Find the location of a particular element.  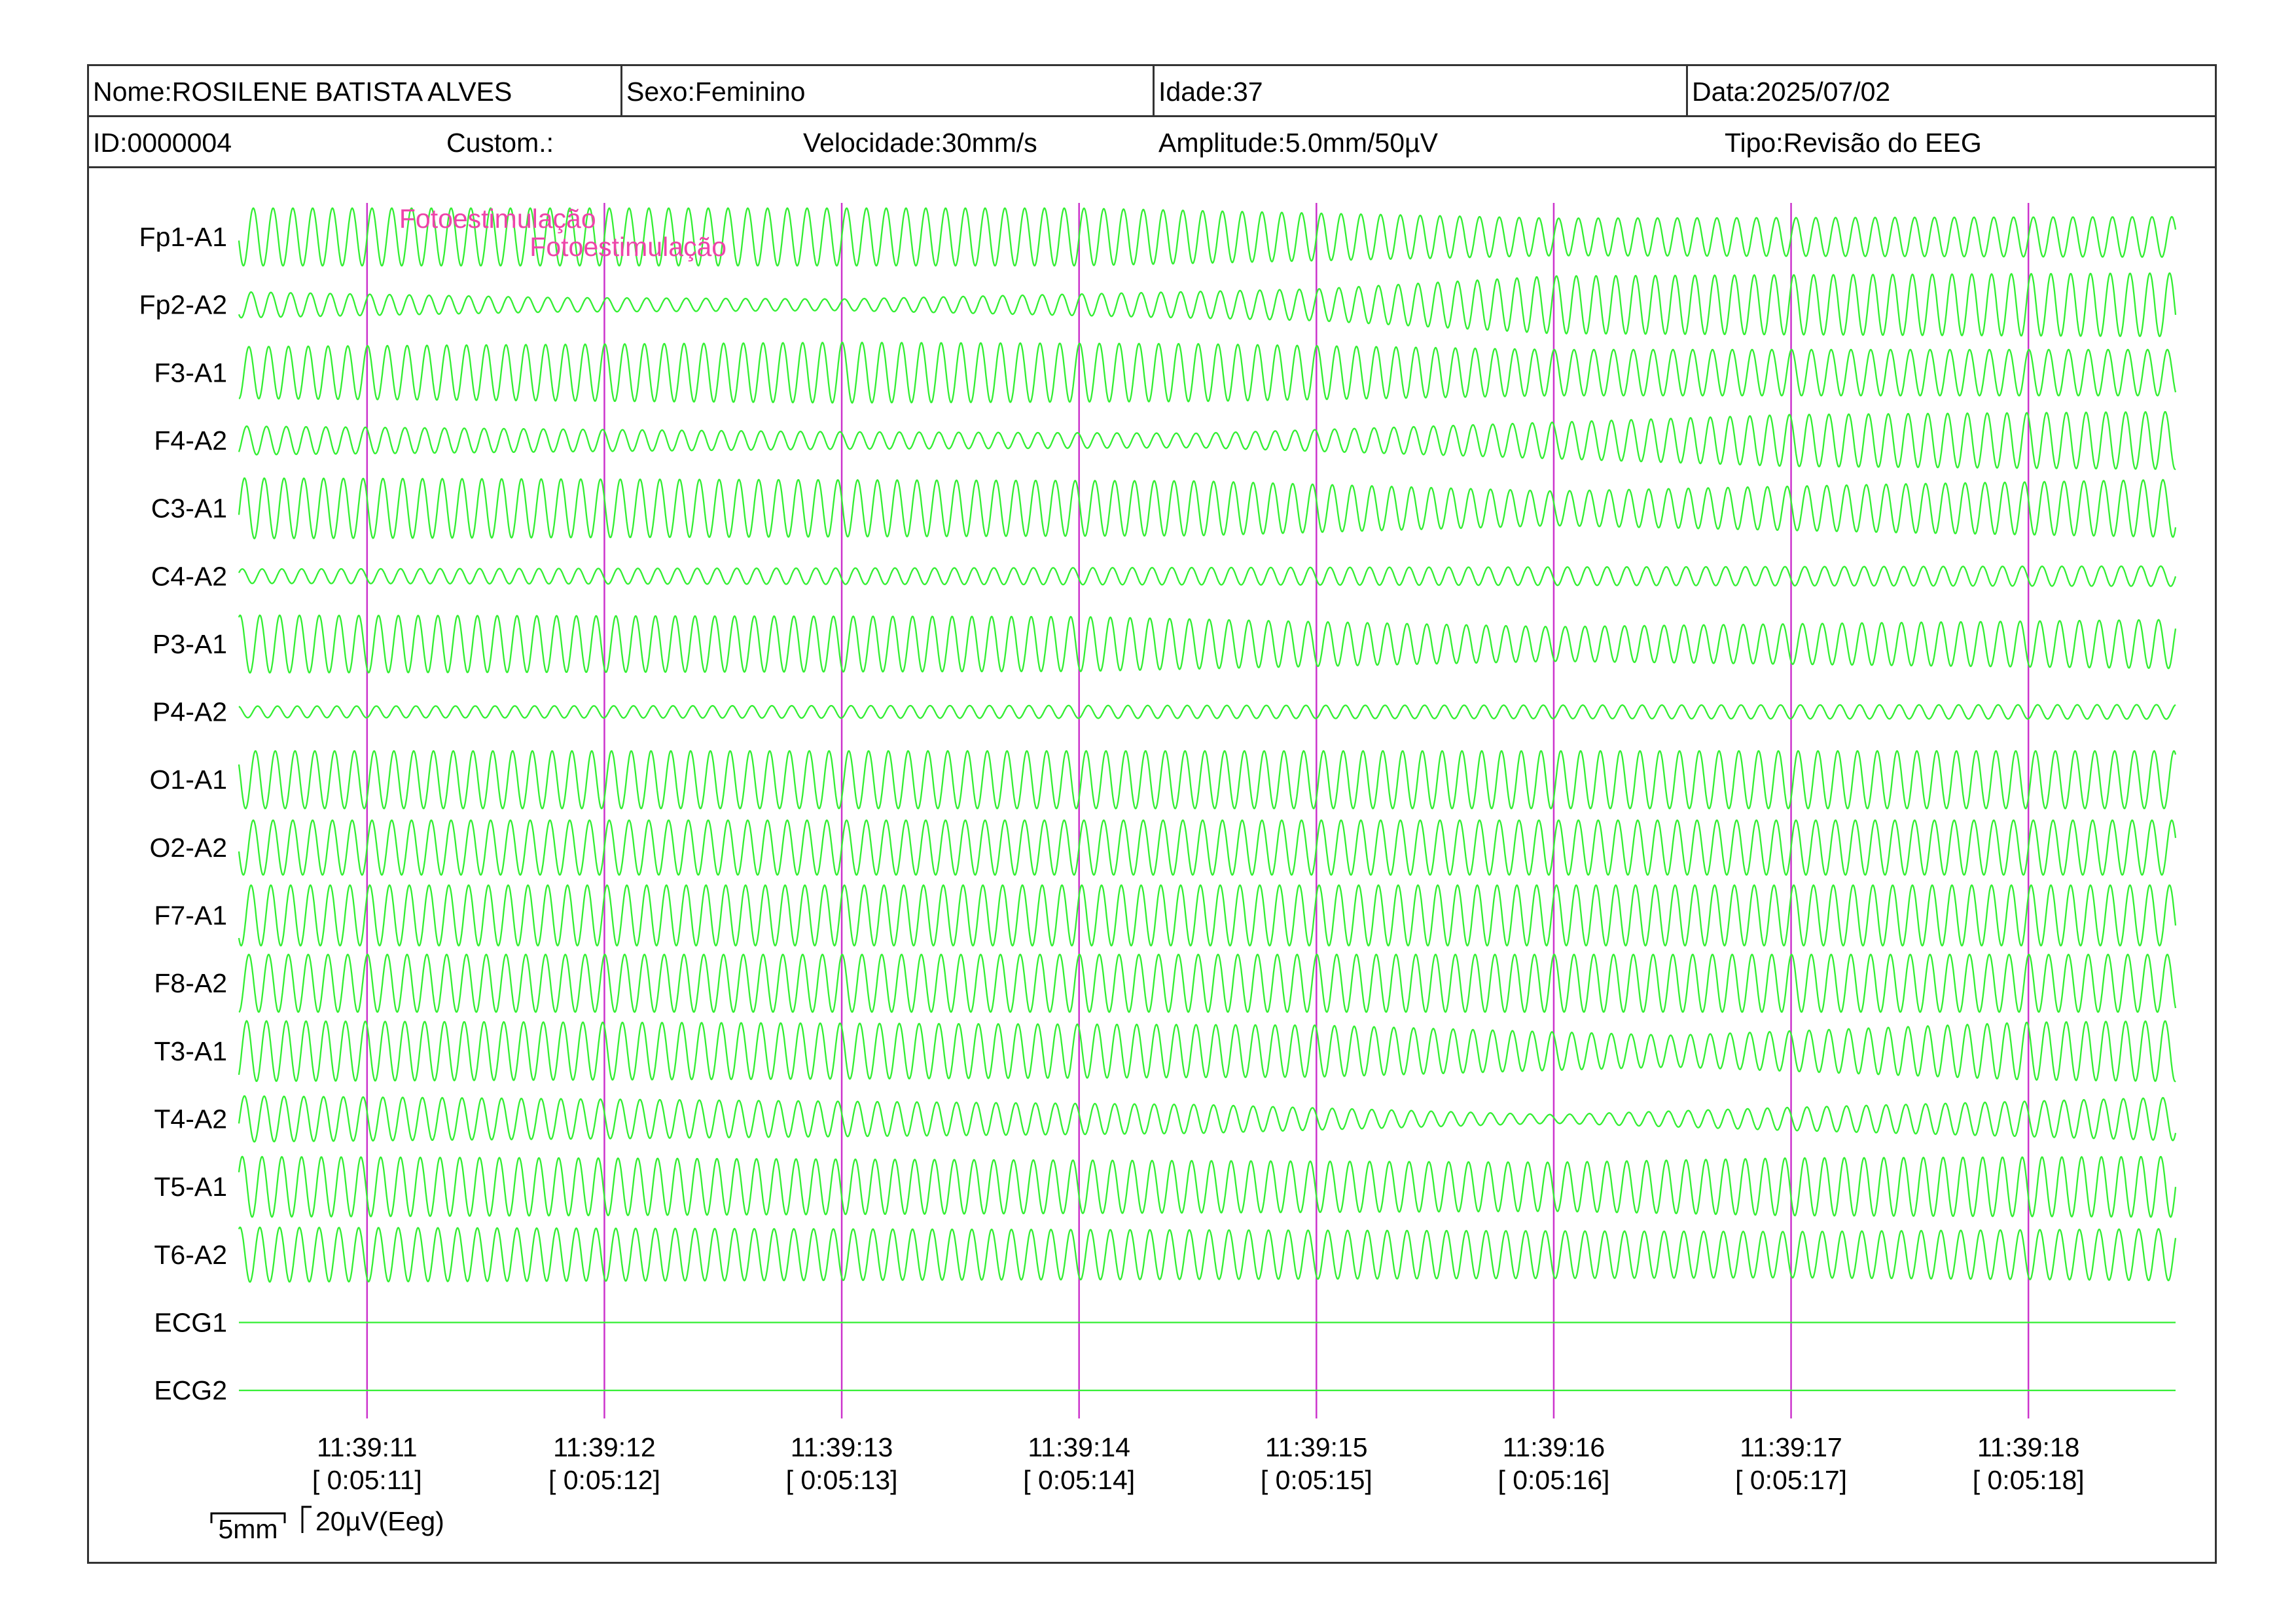

amplitude-scale-bar is located at coordinates (306, 1519).